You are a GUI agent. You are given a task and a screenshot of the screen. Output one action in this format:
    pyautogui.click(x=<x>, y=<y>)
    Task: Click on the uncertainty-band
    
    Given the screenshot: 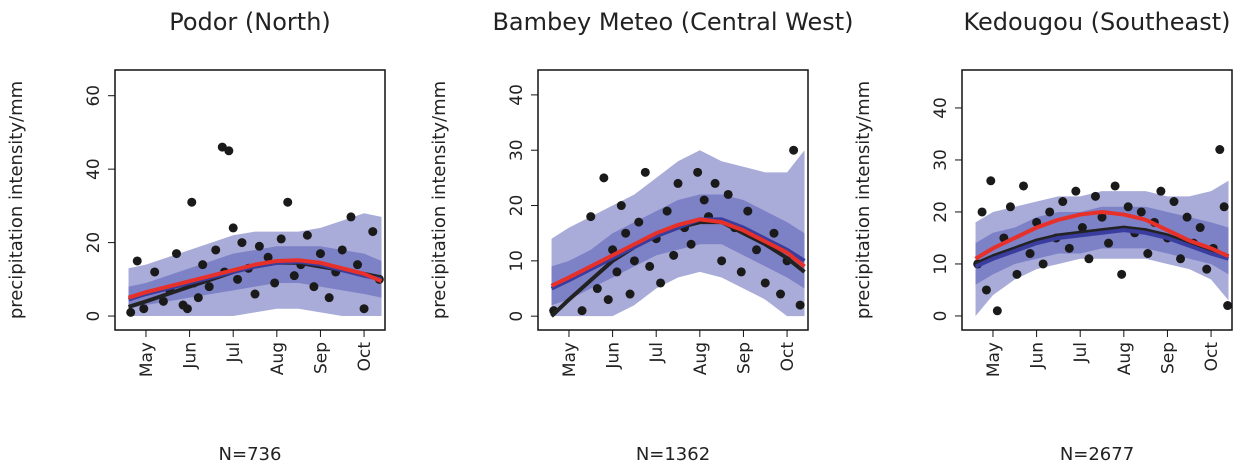 What is the action you would take?
    pyautogui.click(x=678, y=250)
    